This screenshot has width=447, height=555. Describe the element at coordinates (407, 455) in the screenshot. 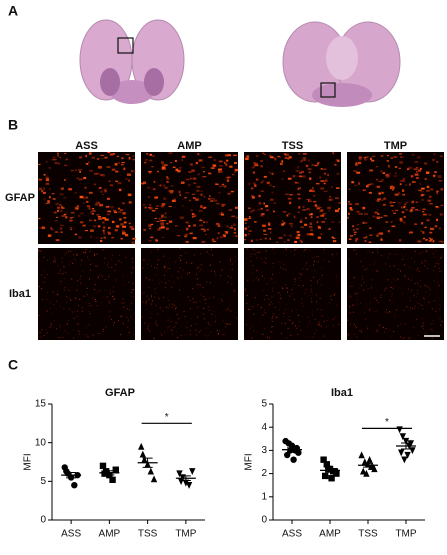

I see `data-point` at that location.